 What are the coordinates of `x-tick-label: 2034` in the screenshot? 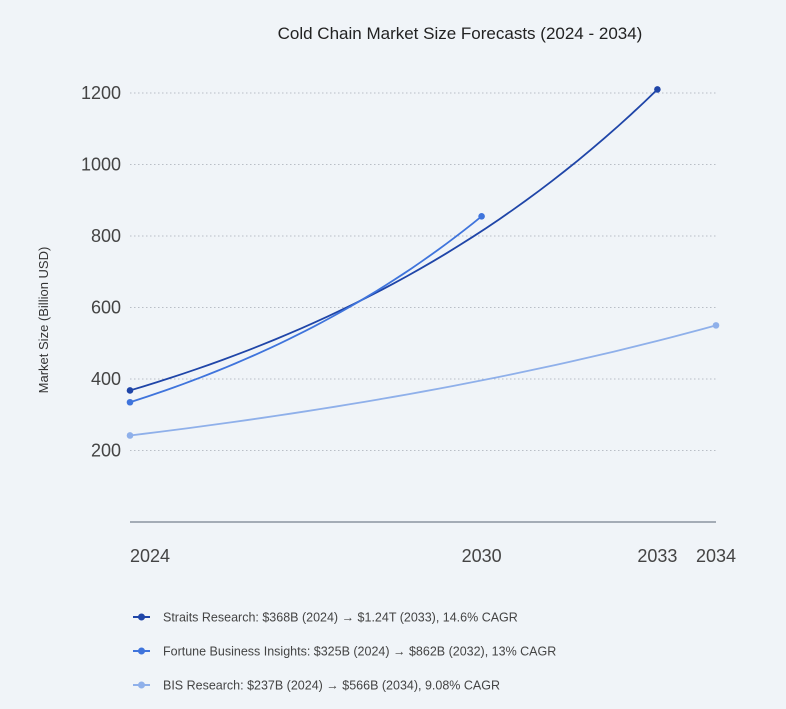 It's located at (716, 556).